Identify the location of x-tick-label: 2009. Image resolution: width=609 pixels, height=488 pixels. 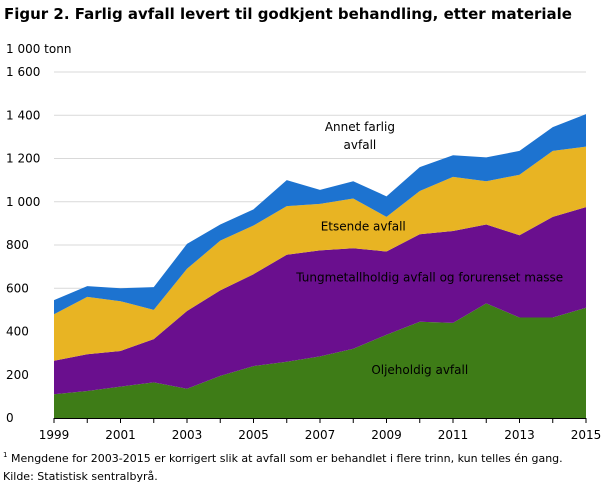
(386, 435).